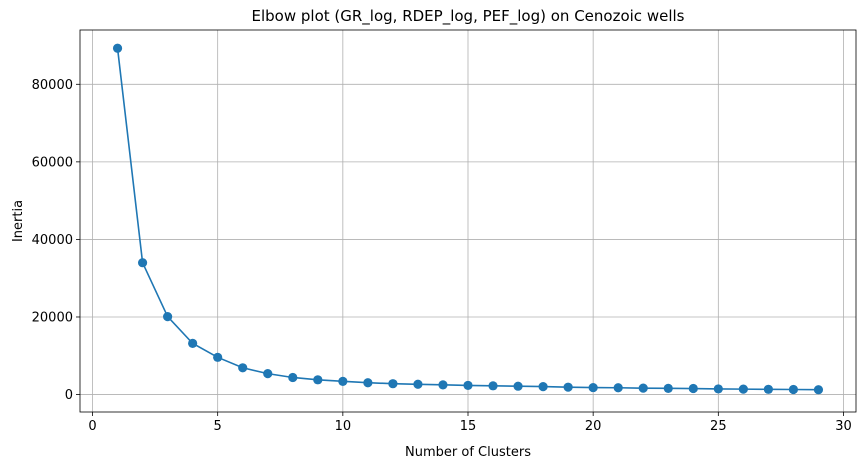 This screenshot has height=472, width=868. What do you see at coordinates (843, 426) in the screenshot?
I see `x-tick-label: 30` at bounding box center [843, 426].